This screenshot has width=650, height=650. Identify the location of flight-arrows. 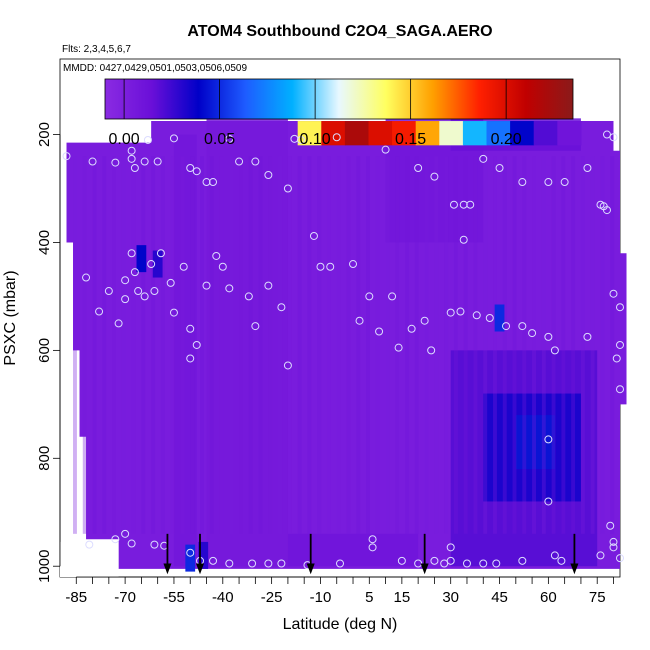
(371, 554).